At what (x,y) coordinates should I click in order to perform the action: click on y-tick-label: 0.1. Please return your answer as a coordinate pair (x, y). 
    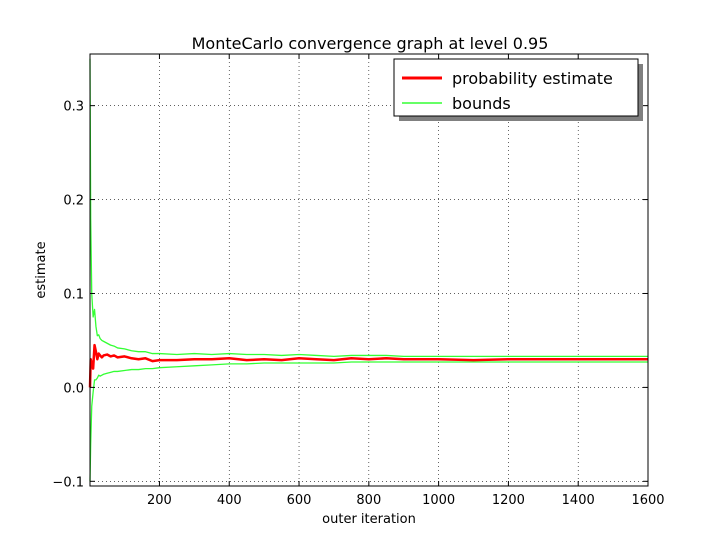
    Looking at the image, I should click on (73, 294).